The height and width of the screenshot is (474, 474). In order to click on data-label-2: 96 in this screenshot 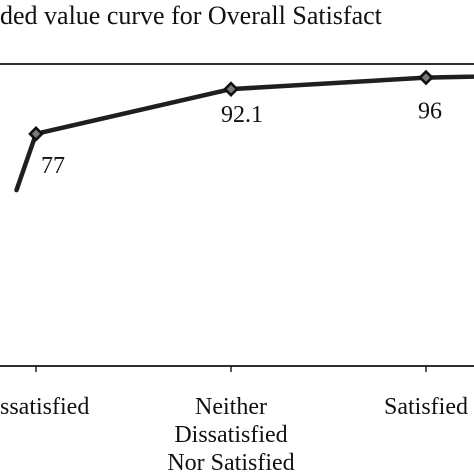, I will do `click(430, 112)`.